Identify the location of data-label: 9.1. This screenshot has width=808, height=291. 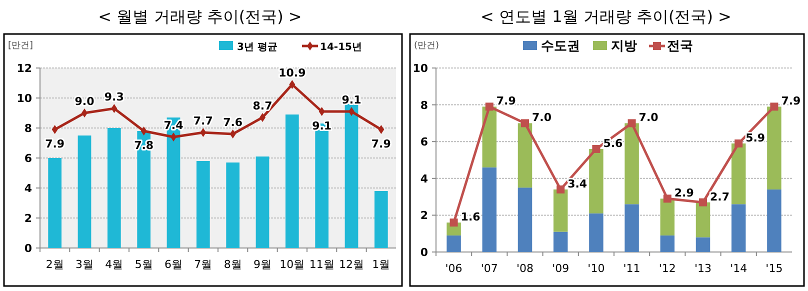
(352, 100).